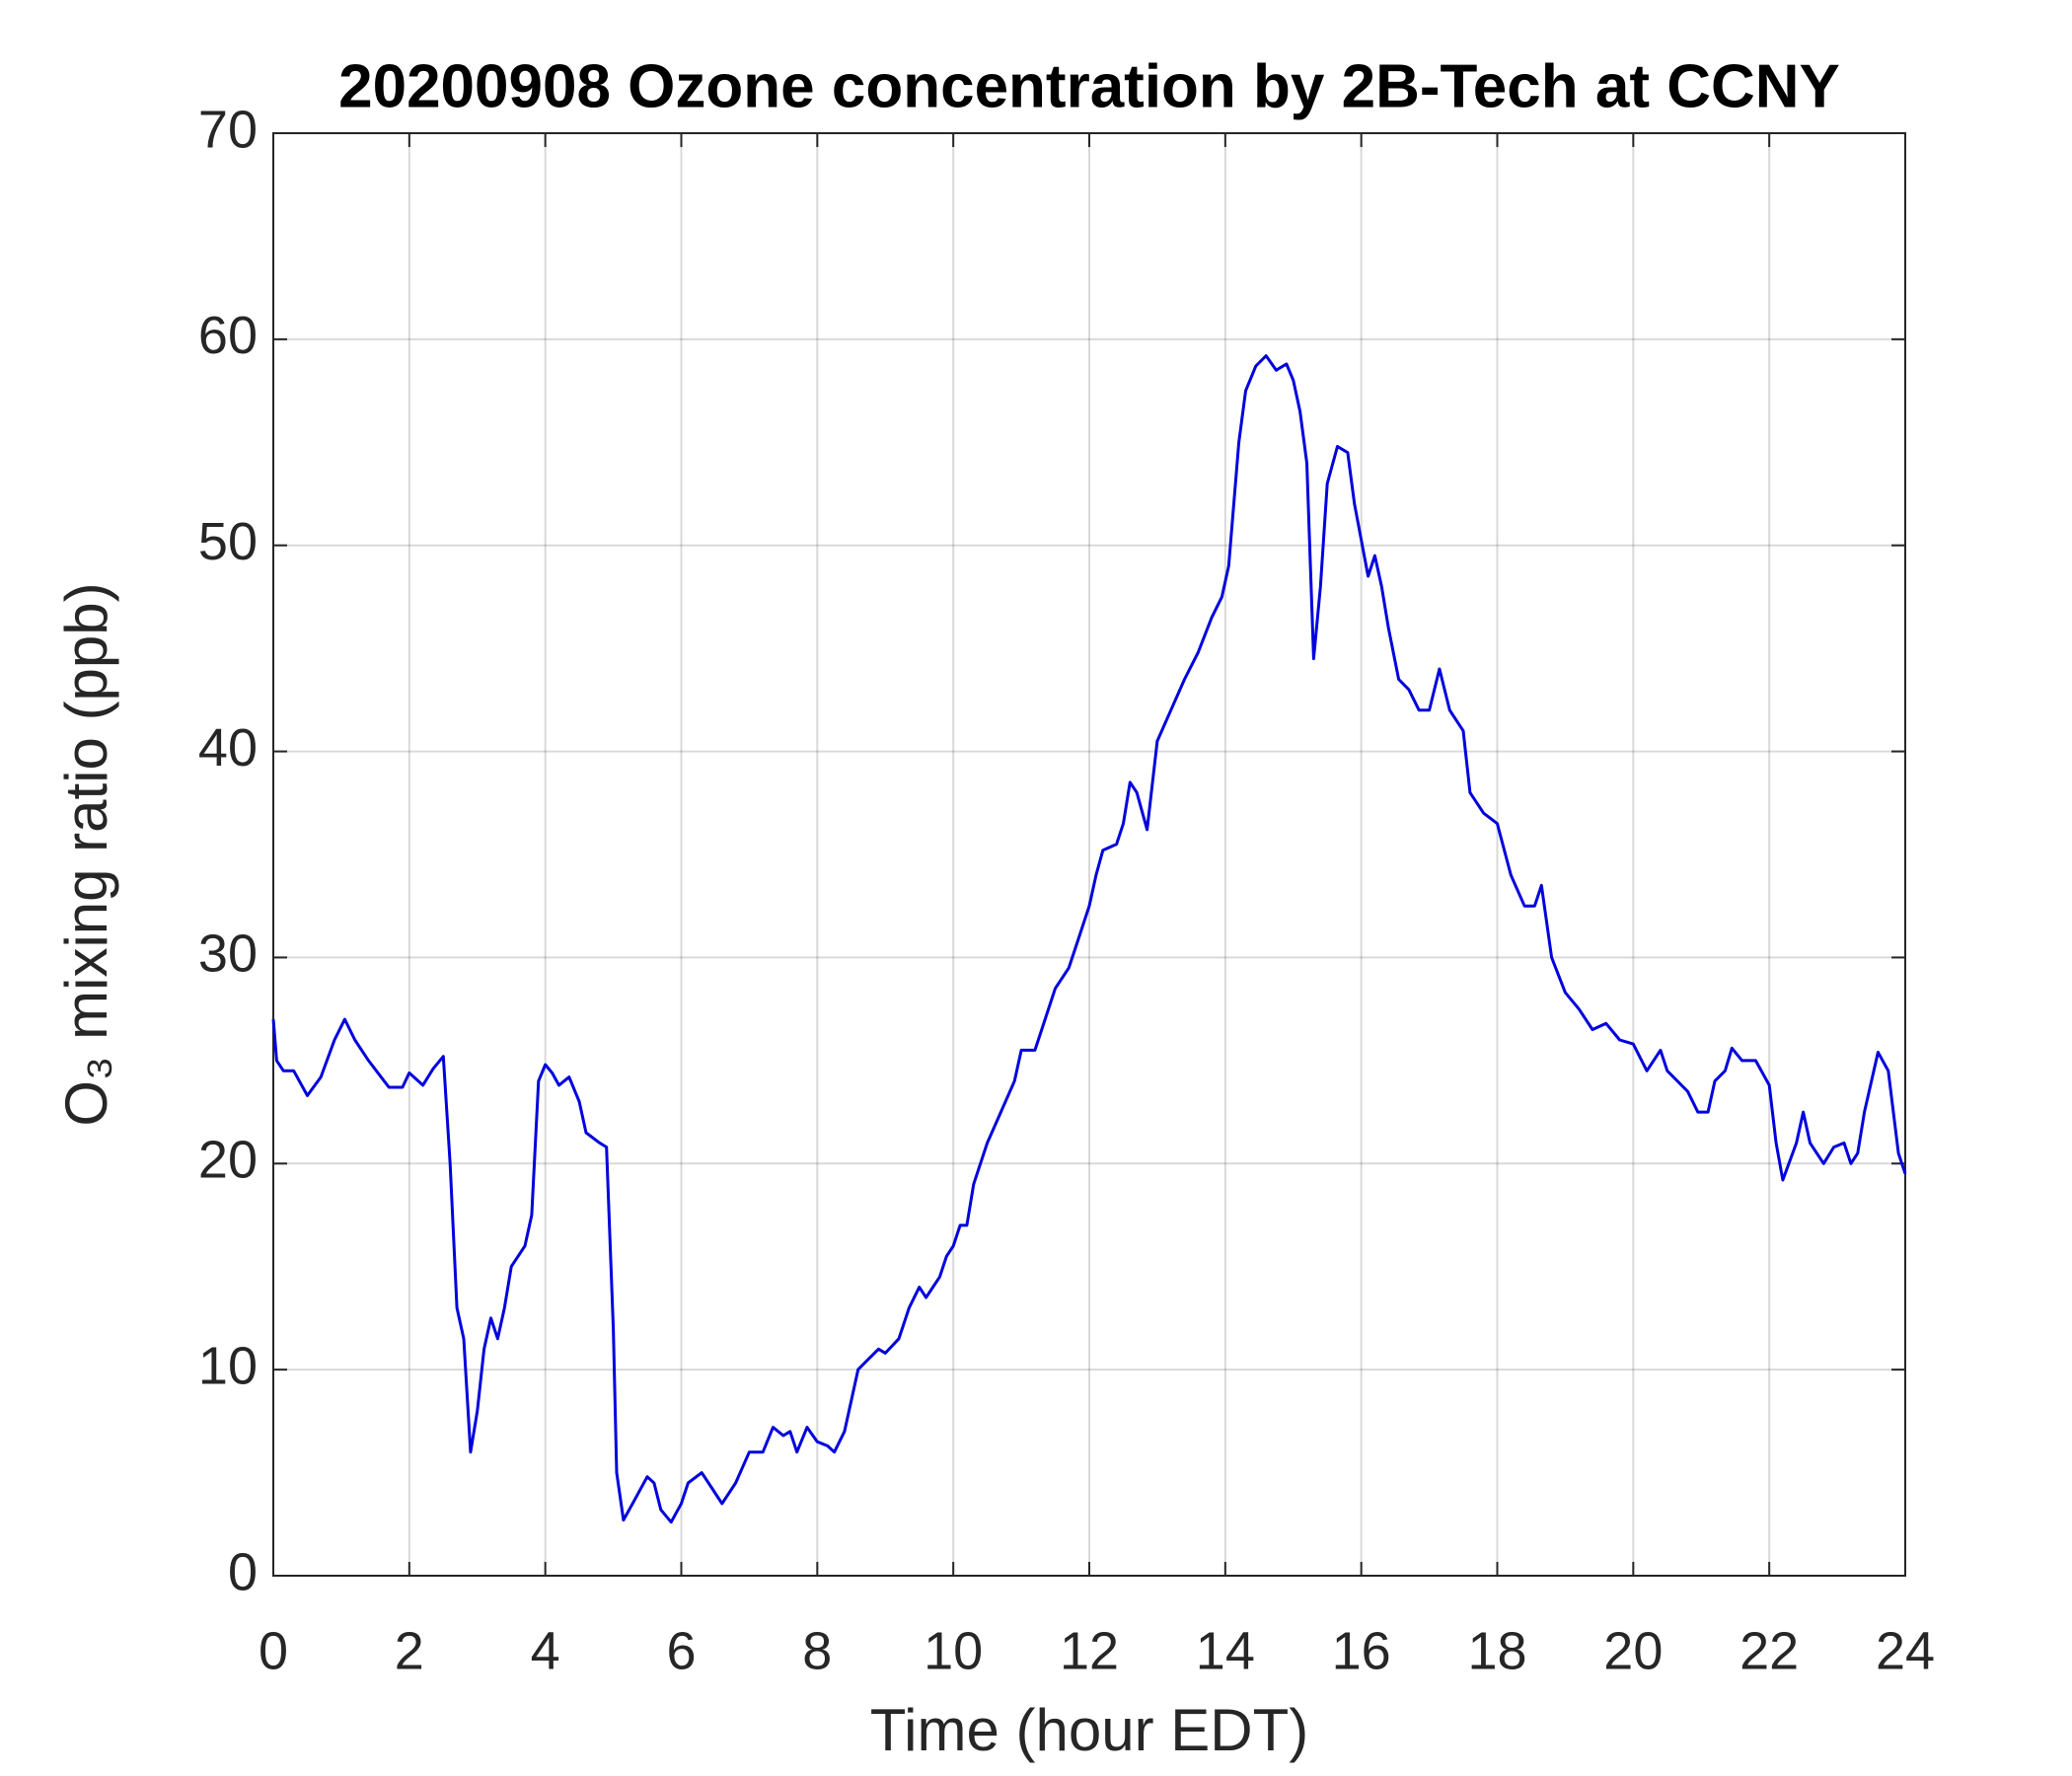 Image resolution: width=2072 pixels, height=1776 pixels. Describe the element at coordinates (546, 1651) in the screenshot. I see `x-tick-label: 4` at that location.